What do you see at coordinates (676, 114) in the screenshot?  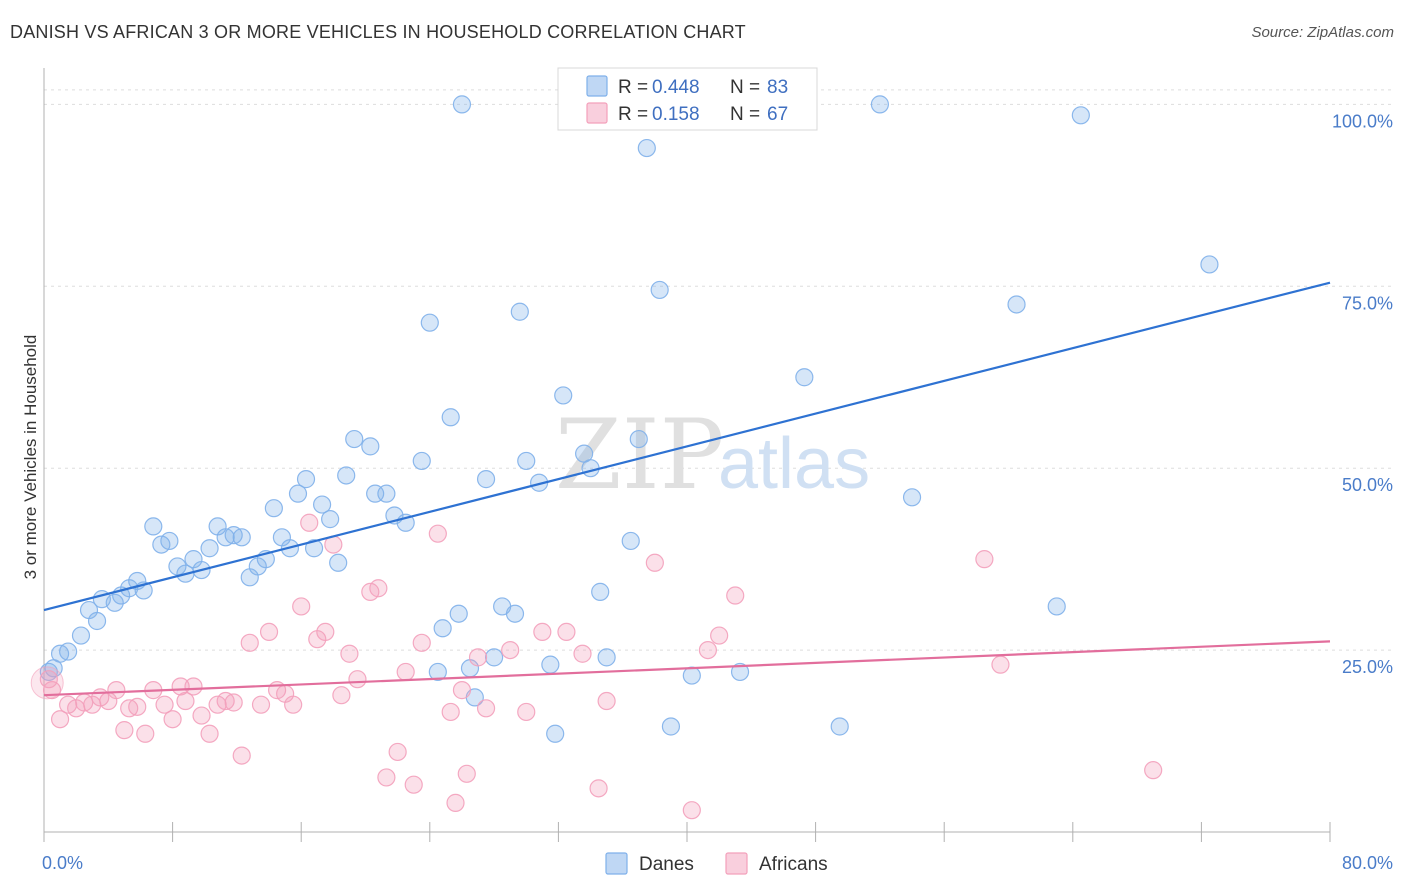 I see `legend-r-value-africans: 0.158` at bounding box center [676, 114].